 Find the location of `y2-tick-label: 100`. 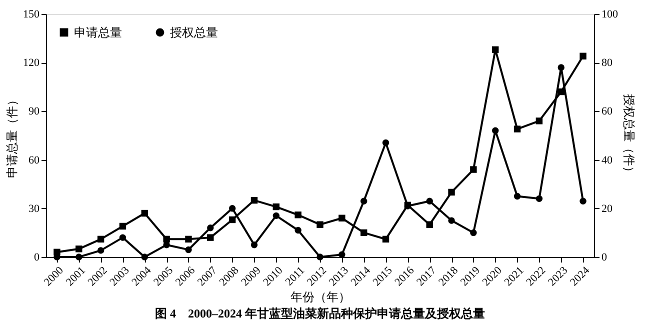

y2-tick-label: 100 is located at coordinates (610, 14).